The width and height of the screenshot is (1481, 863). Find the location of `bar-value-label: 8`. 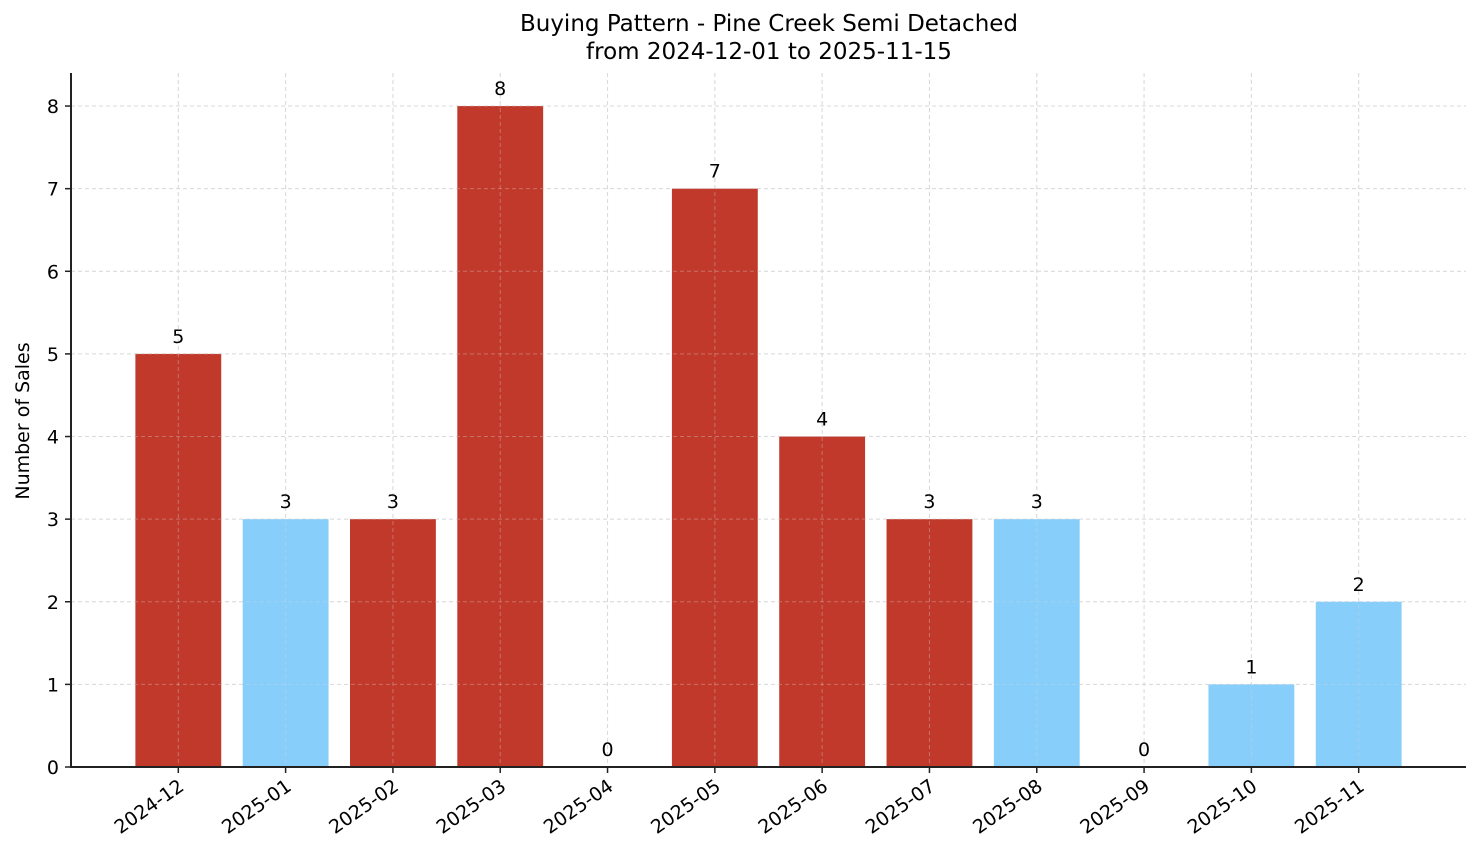

bar-value-label: 8 is located at coordinates (500, 89).